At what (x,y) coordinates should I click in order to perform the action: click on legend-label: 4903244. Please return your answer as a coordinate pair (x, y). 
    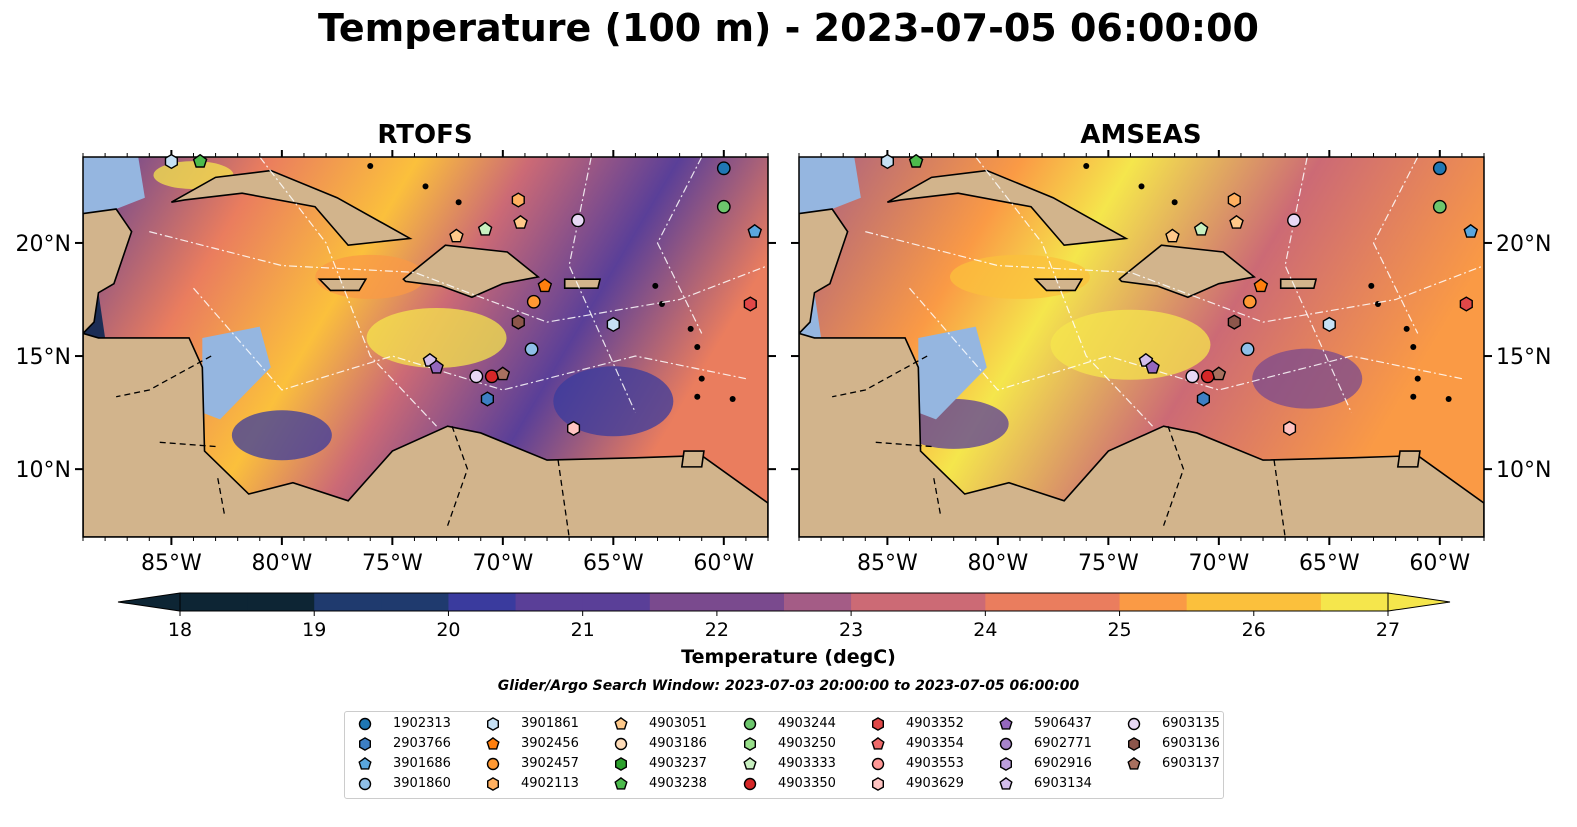
    Looking at the image, I should click on (807, 723).